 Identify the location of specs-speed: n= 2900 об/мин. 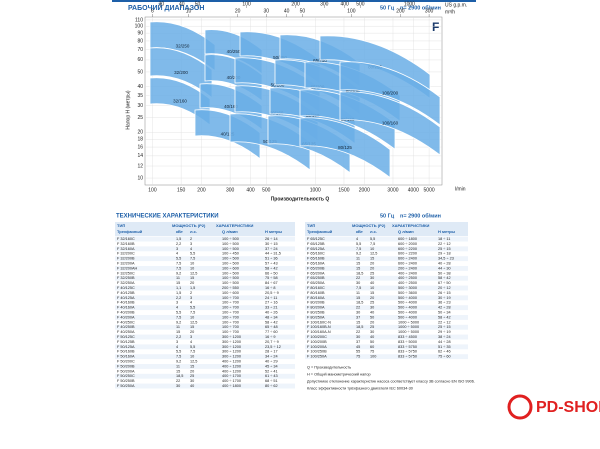
(420, 215).